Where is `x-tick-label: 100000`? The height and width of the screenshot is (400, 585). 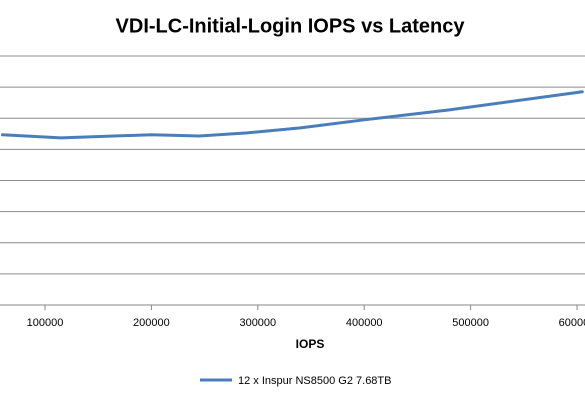
x-tick-label: 100000 is located at coordinates (45, 323).